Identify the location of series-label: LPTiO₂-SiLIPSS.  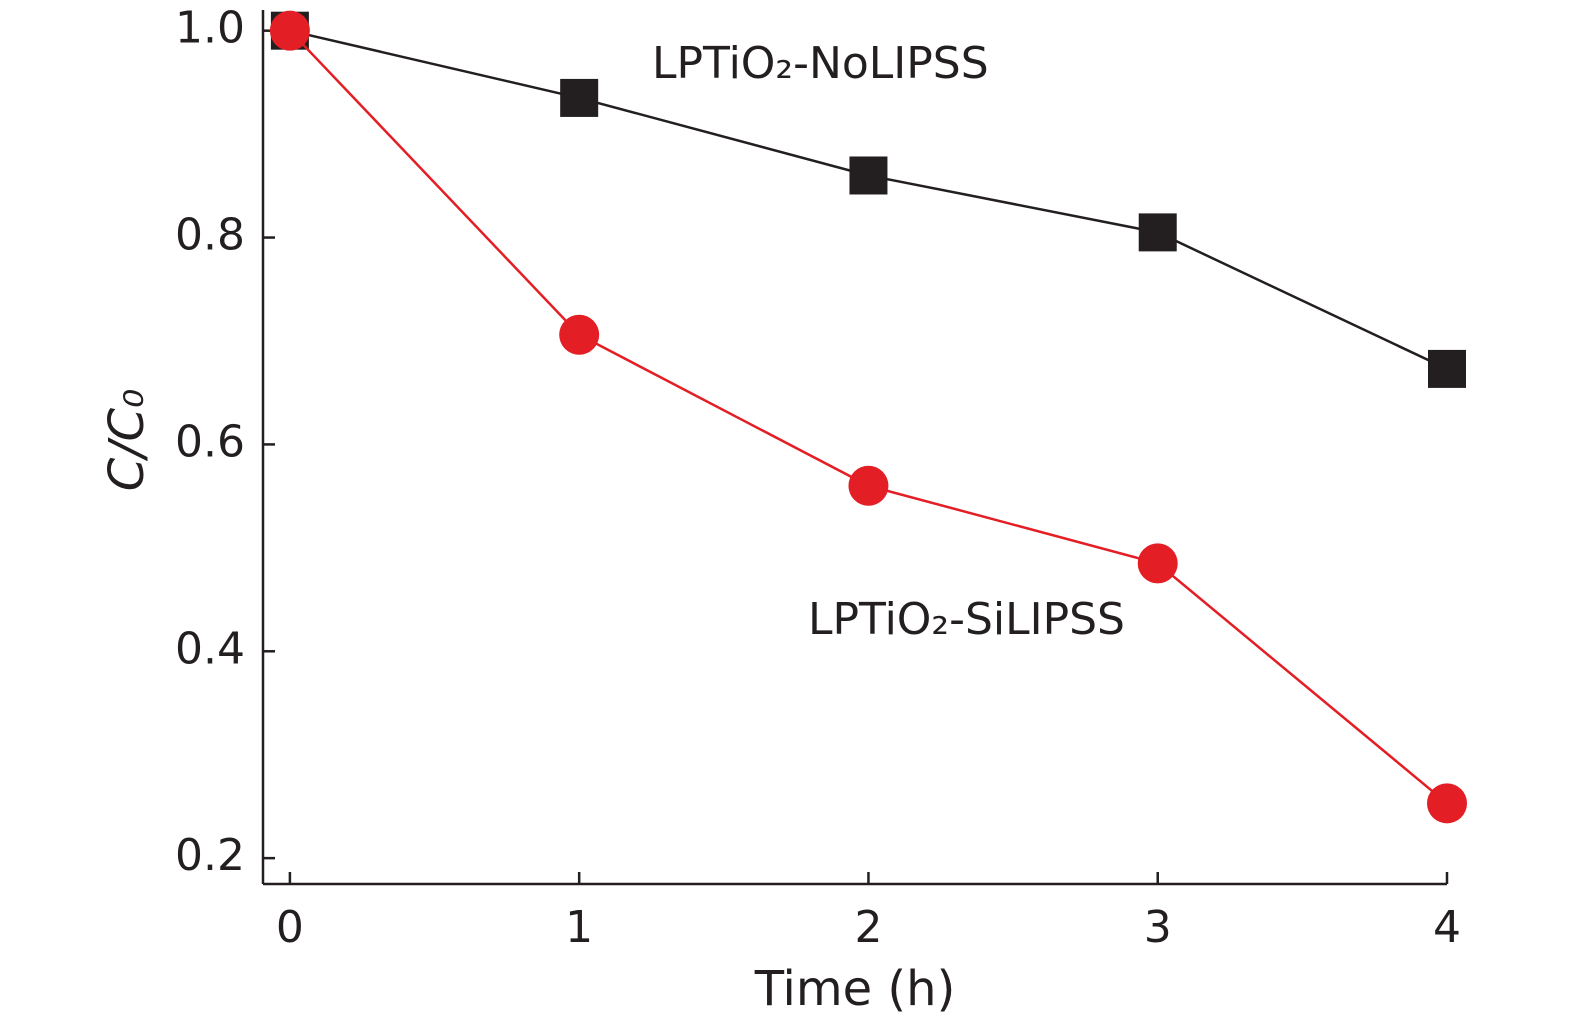
(966, 619).